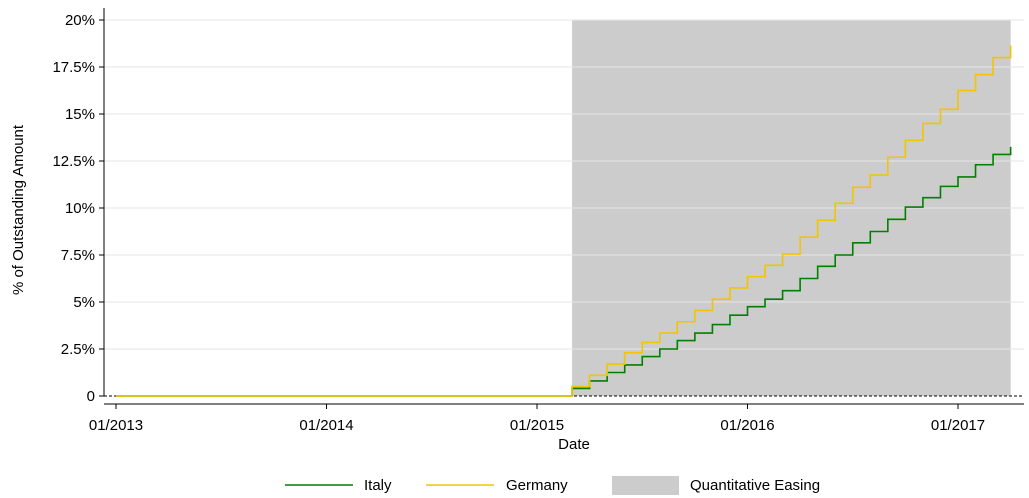 The height and width of the screenshot is (498, 1029). What do you see at coordinates (116, 425) in the screenshot?
I see `x-tick-label: 01/2013` at bounding box center [116, 425].